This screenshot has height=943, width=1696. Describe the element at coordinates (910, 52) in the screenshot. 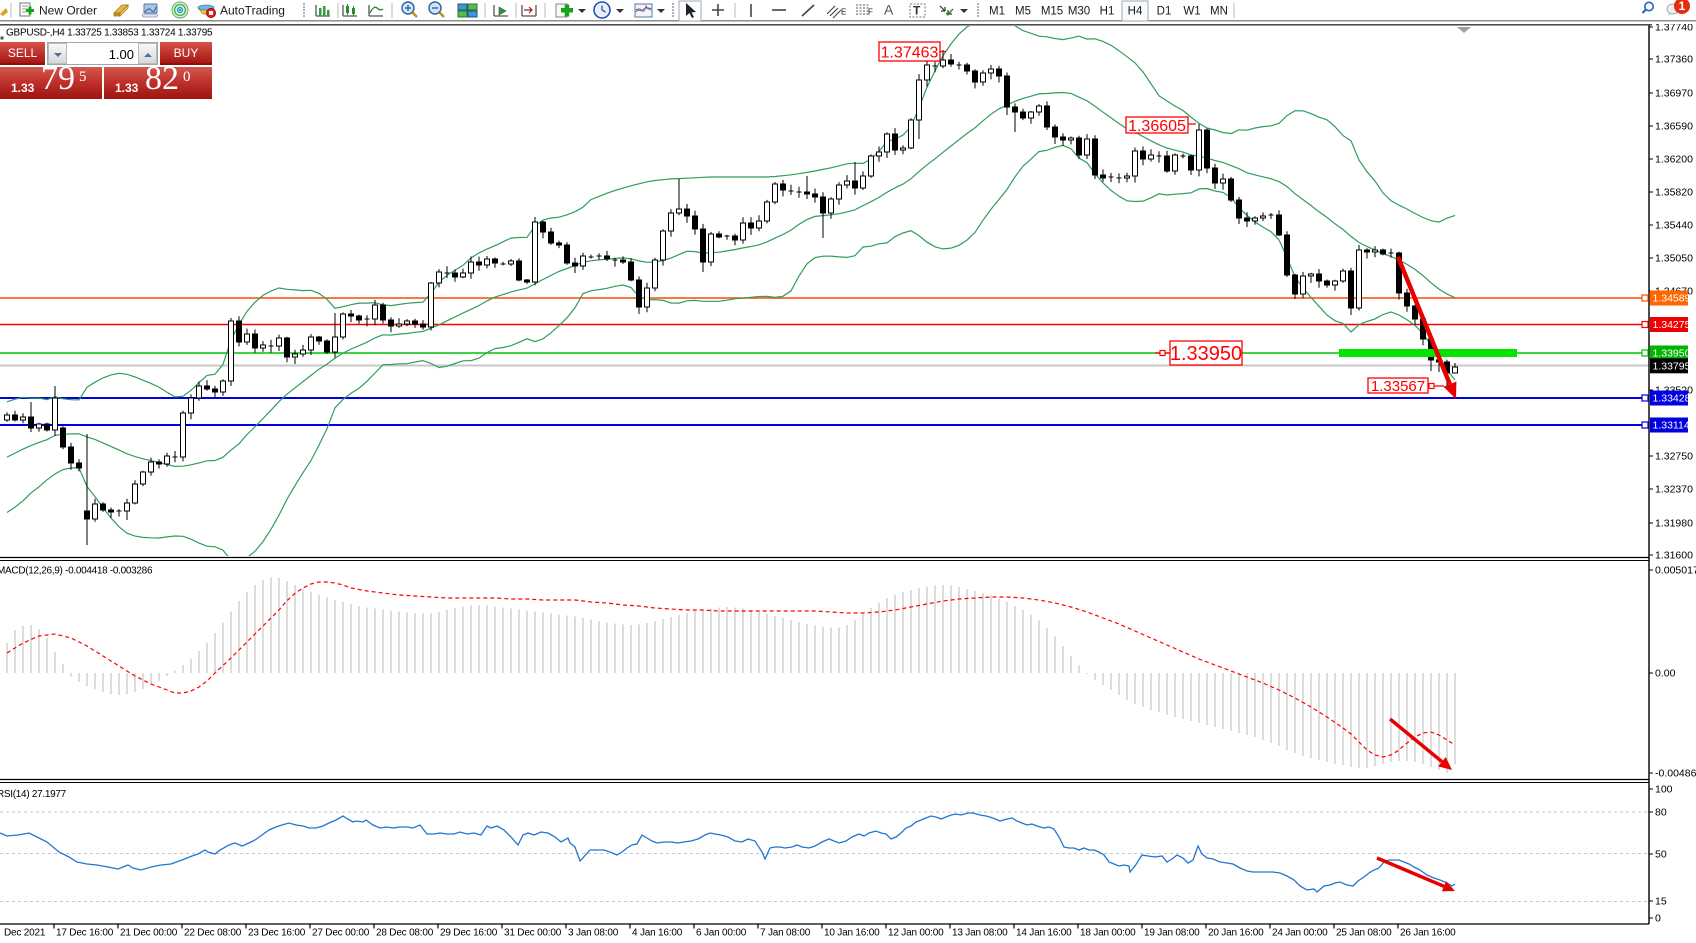

I see `svg-text: 1.37463` at that location.